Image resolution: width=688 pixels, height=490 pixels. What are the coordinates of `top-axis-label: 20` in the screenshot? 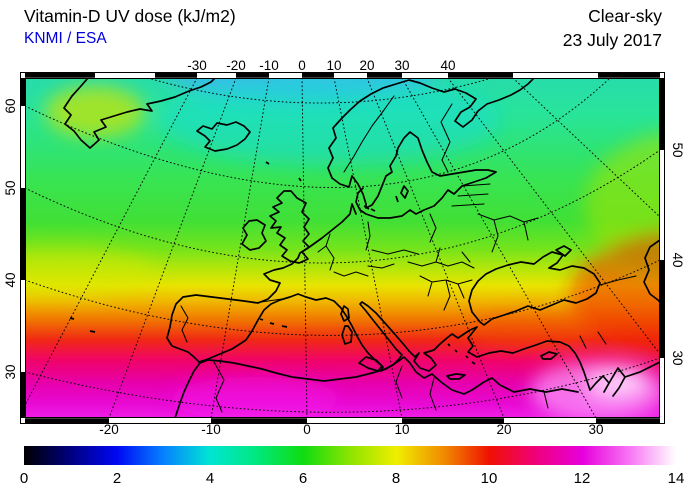 It's located at (366, 65).